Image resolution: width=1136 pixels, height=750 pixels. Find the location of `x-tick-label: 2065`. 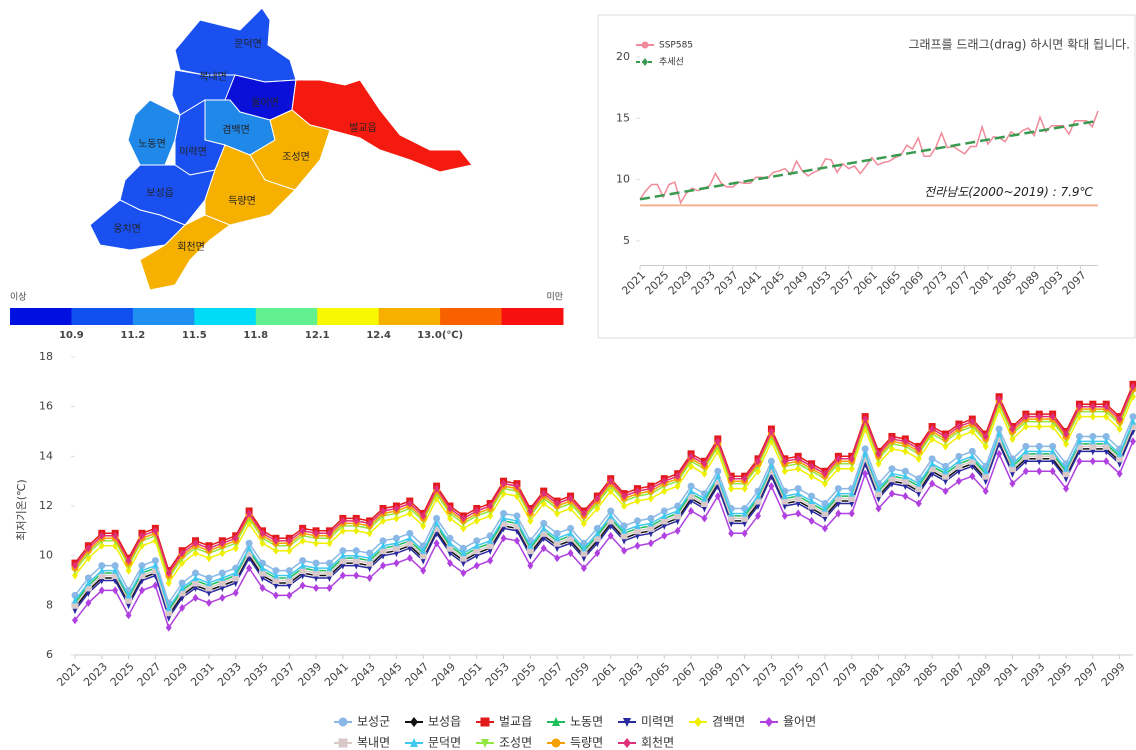

x-tick-label: 2065 is located at coordinates (888, 283).